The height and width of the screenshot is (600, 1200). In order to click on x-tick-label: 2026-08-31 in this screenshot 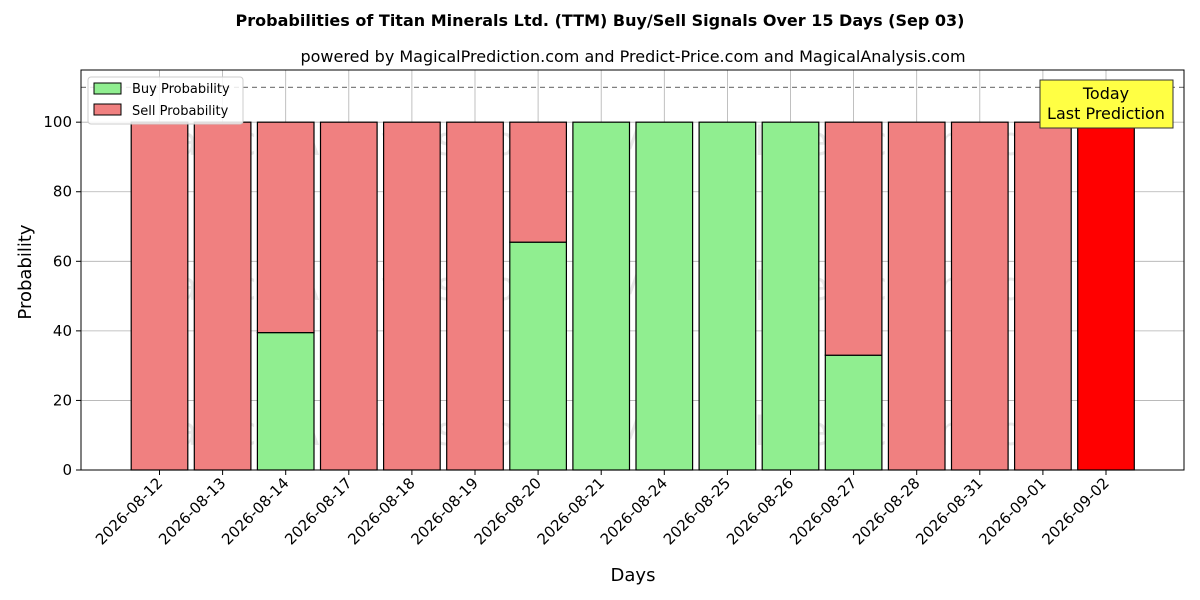, I will do `click(949, 511)`.